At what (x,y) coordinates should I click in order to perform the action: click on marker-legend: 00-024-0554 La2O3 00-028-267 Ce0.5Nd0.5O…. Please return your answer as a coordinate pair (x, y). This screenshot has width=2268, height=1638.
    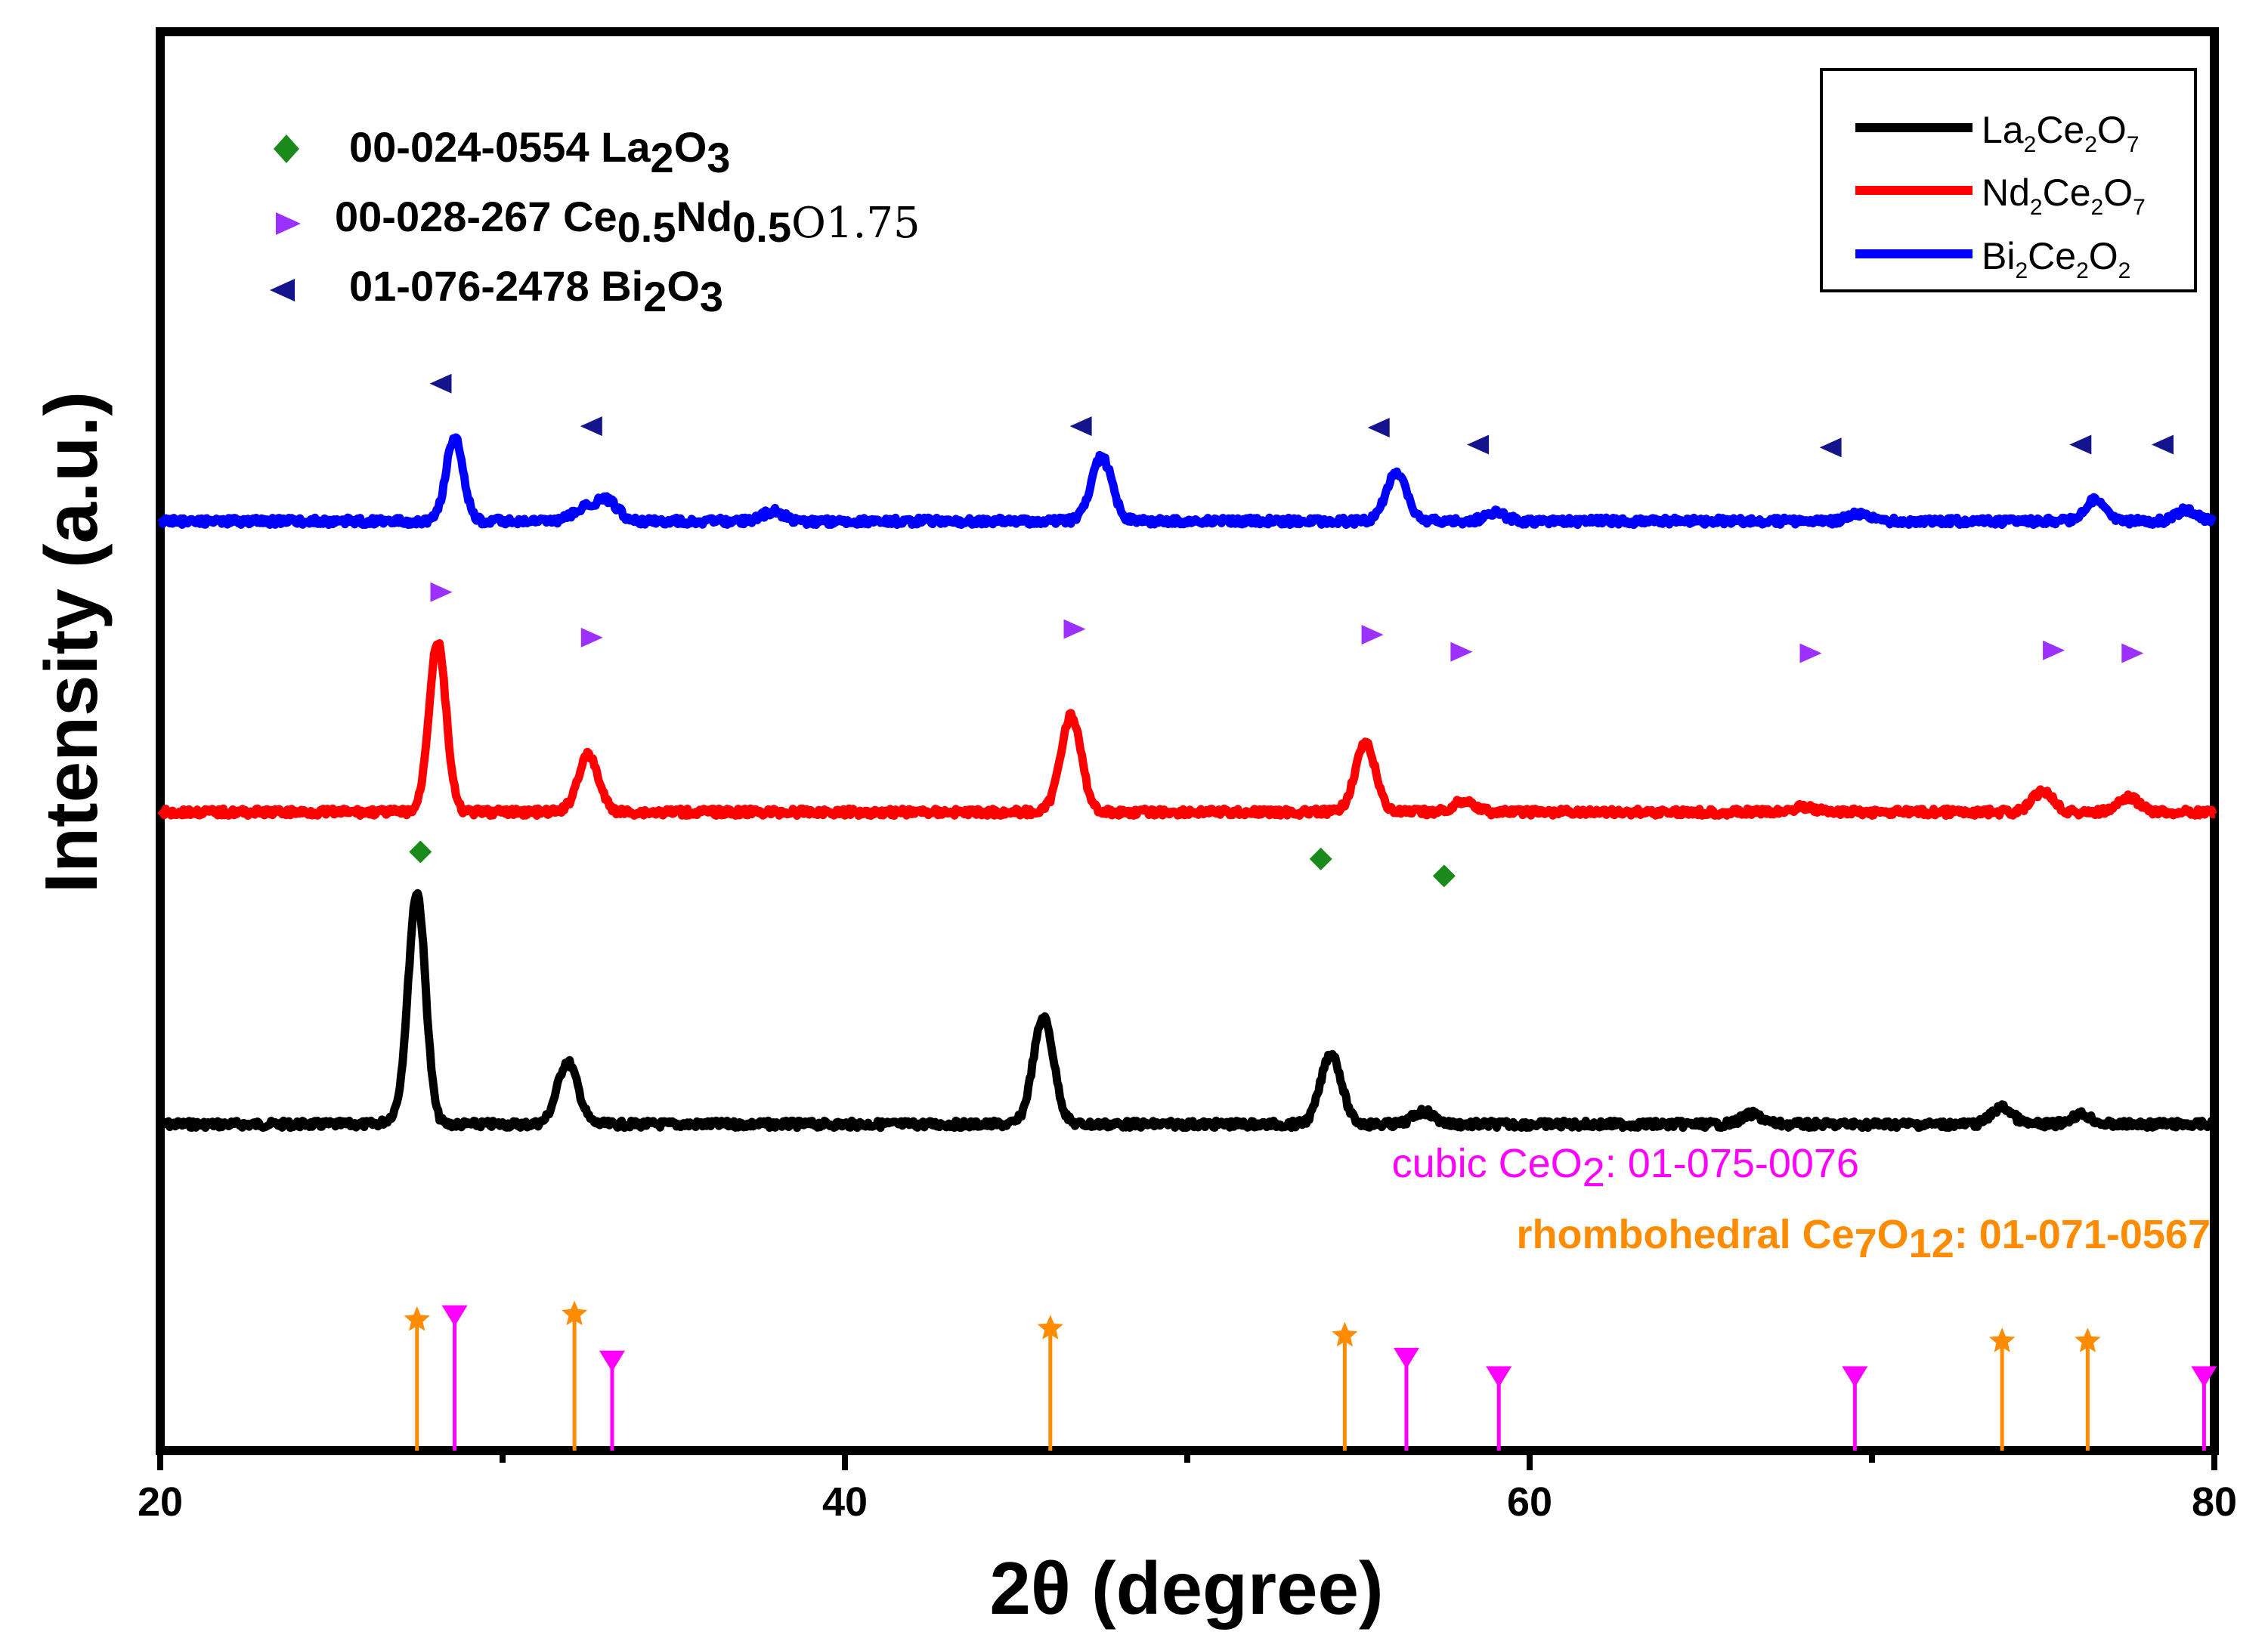
    Looking at the image, I should click on (595, 221).